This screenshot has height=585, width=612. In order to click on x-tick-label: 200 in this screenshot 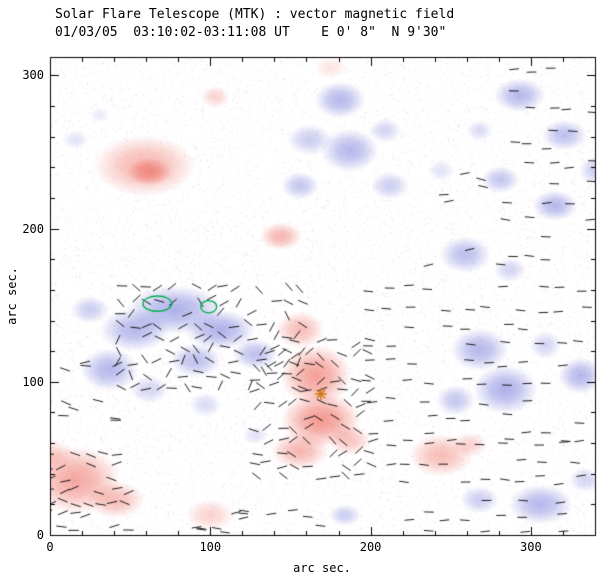, I will do `click(370, 547)`.